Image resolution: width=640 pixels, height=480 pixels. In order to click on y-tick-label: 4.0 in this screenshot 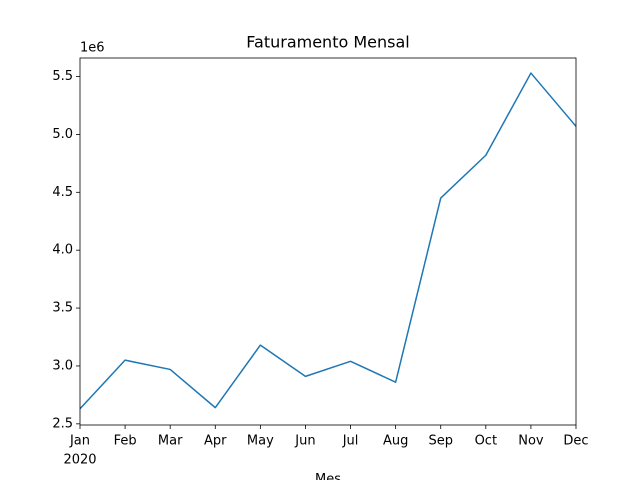, I will do `click(62, 250)`.